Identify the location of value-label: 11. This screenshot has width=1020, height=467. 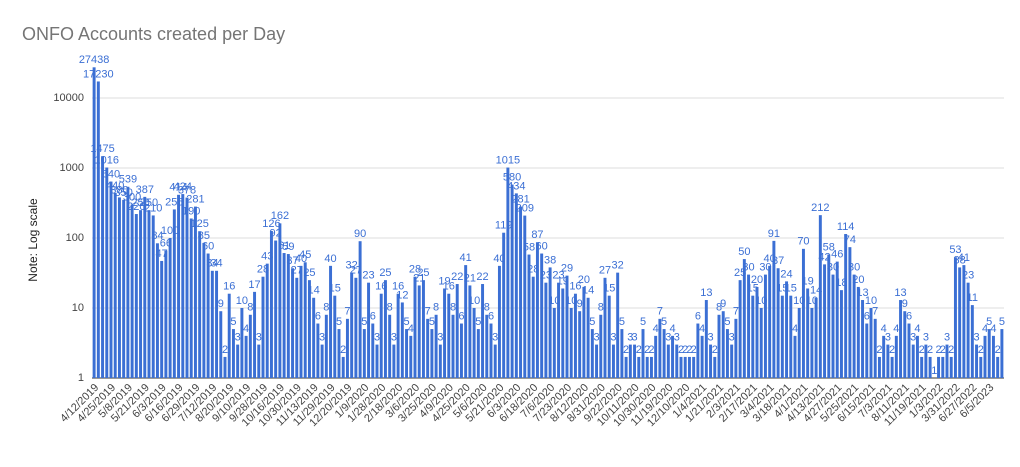
(972, 298).